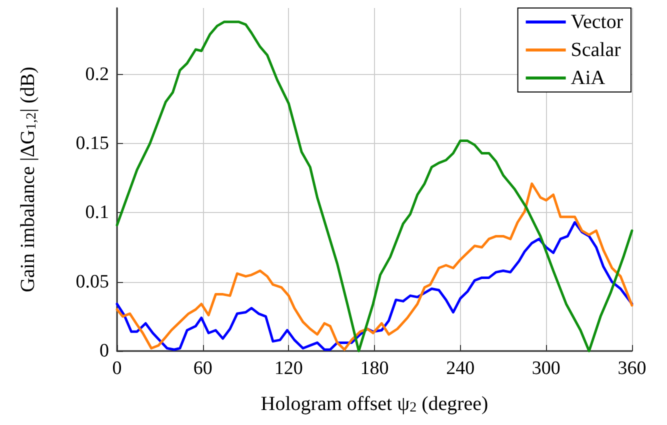  I want to click on x-tick-label: 300, so click(546, 368).